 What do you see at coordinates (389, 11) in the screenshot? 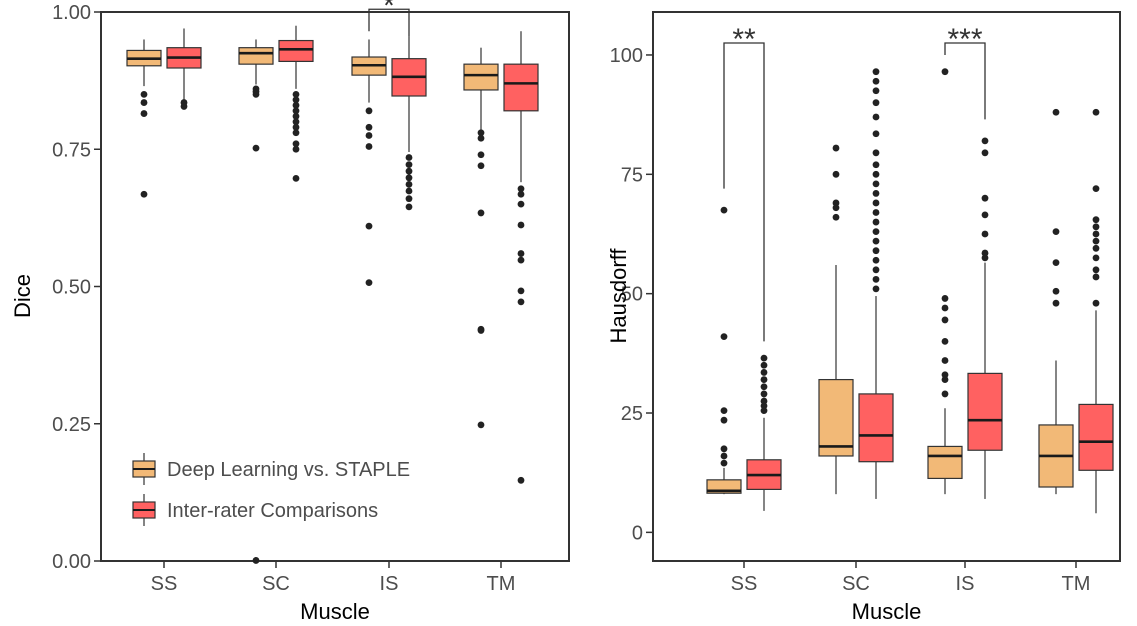
I see `significance-label: *` at bounding box center [389, 11].